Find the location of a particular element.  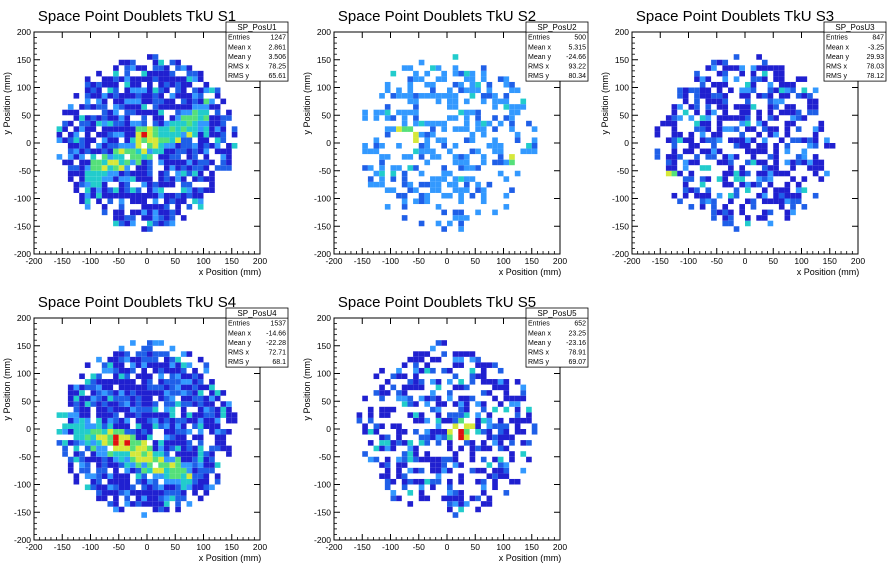

x-tick-label: 0 is located at coordinates (147, 547).